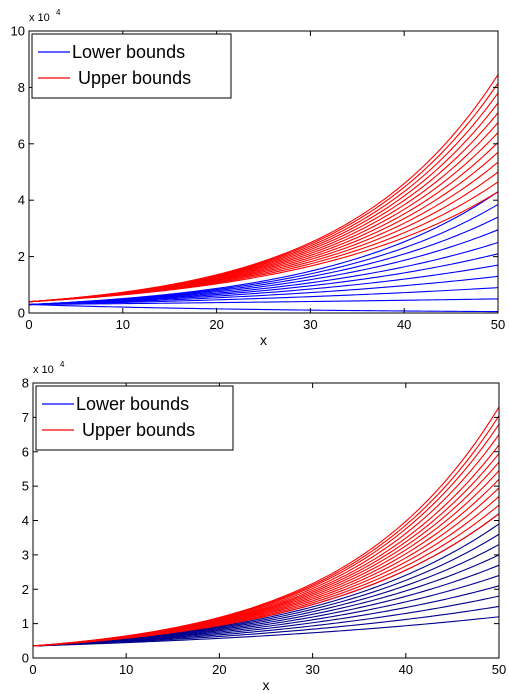 The width and height of the screenshot is (509, 694). Describe the element at coordinates (25, 554) in the screenshot. I see `y-tick-label: 3` at that location.